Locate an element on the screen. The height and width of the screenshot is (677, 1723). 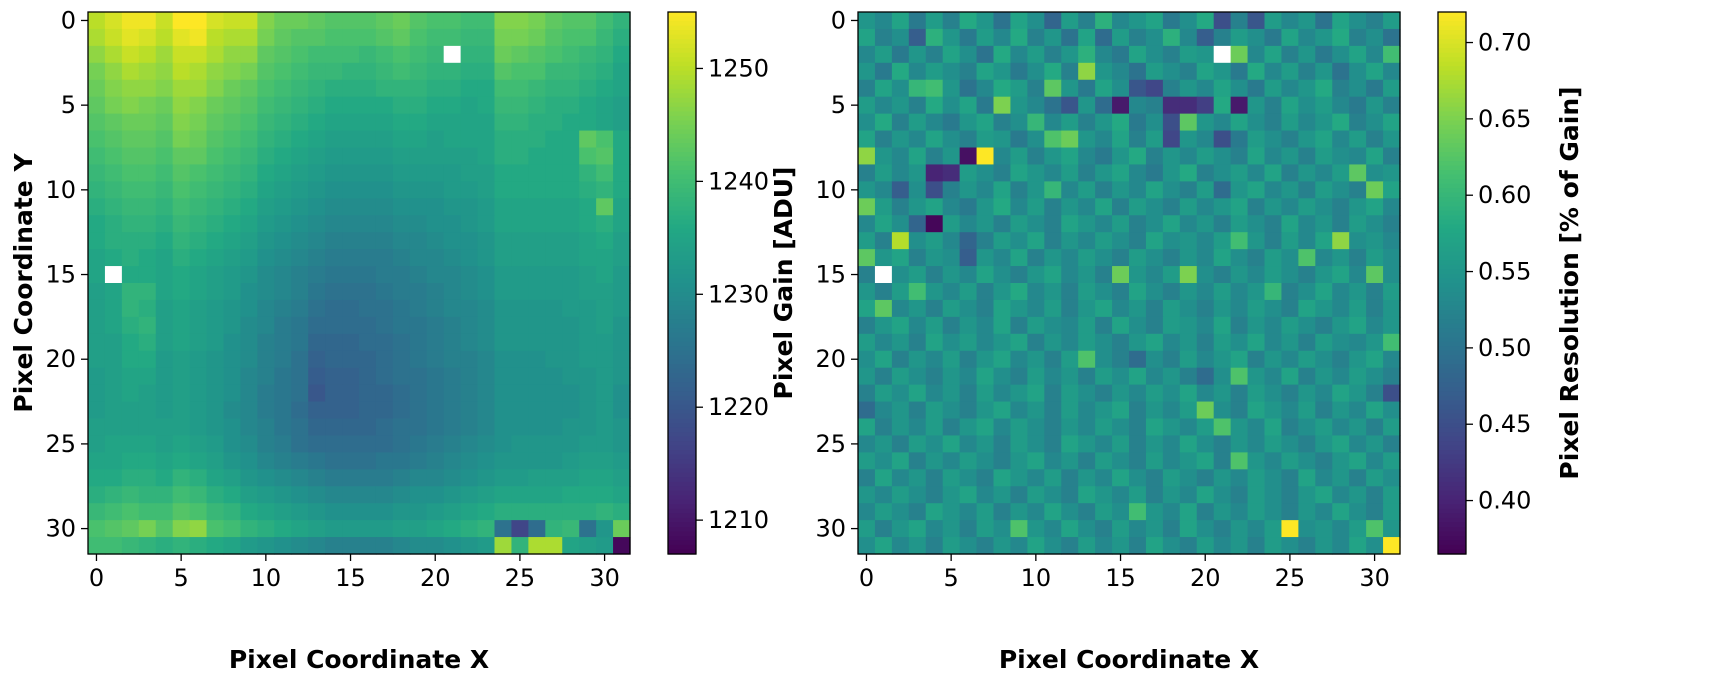
y-tick-label: 15 is located at coordinates (60, 275).